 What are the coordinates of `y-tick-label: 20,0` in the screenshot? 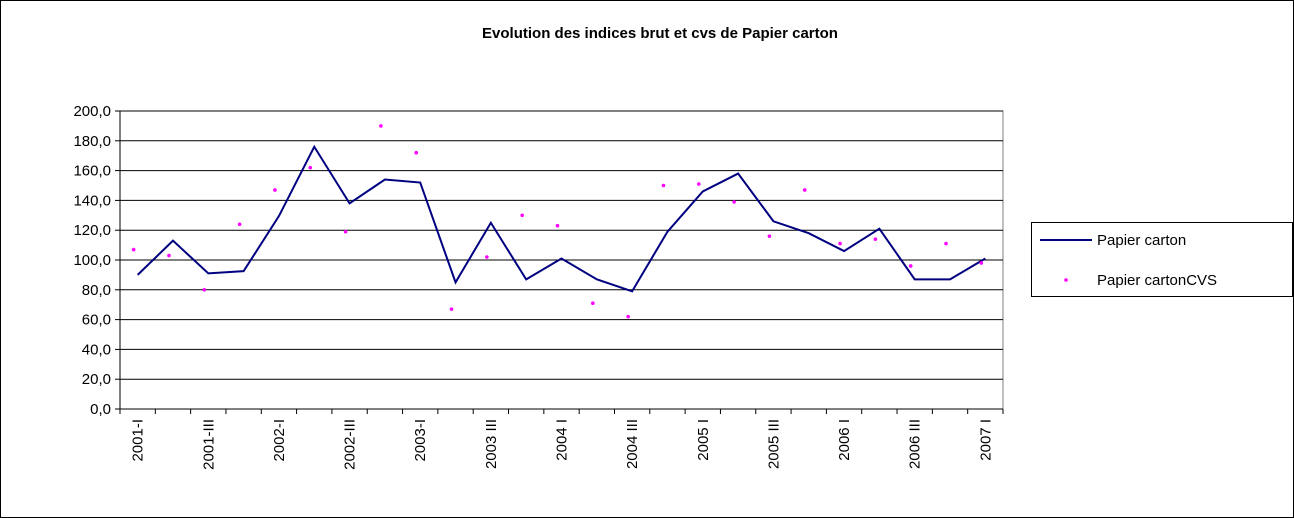 It's located at (96, 379).